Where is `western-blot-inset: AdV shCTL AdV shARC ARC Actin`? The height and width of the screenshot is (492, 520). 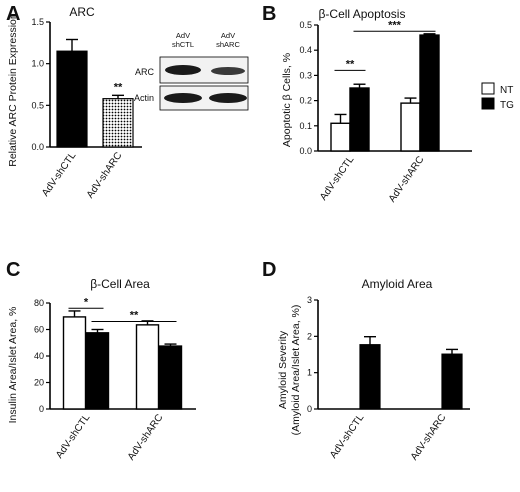
western-blot-inset: AdV shCTL AdV shARC ARC Actin is located at coordinates (191, 71).